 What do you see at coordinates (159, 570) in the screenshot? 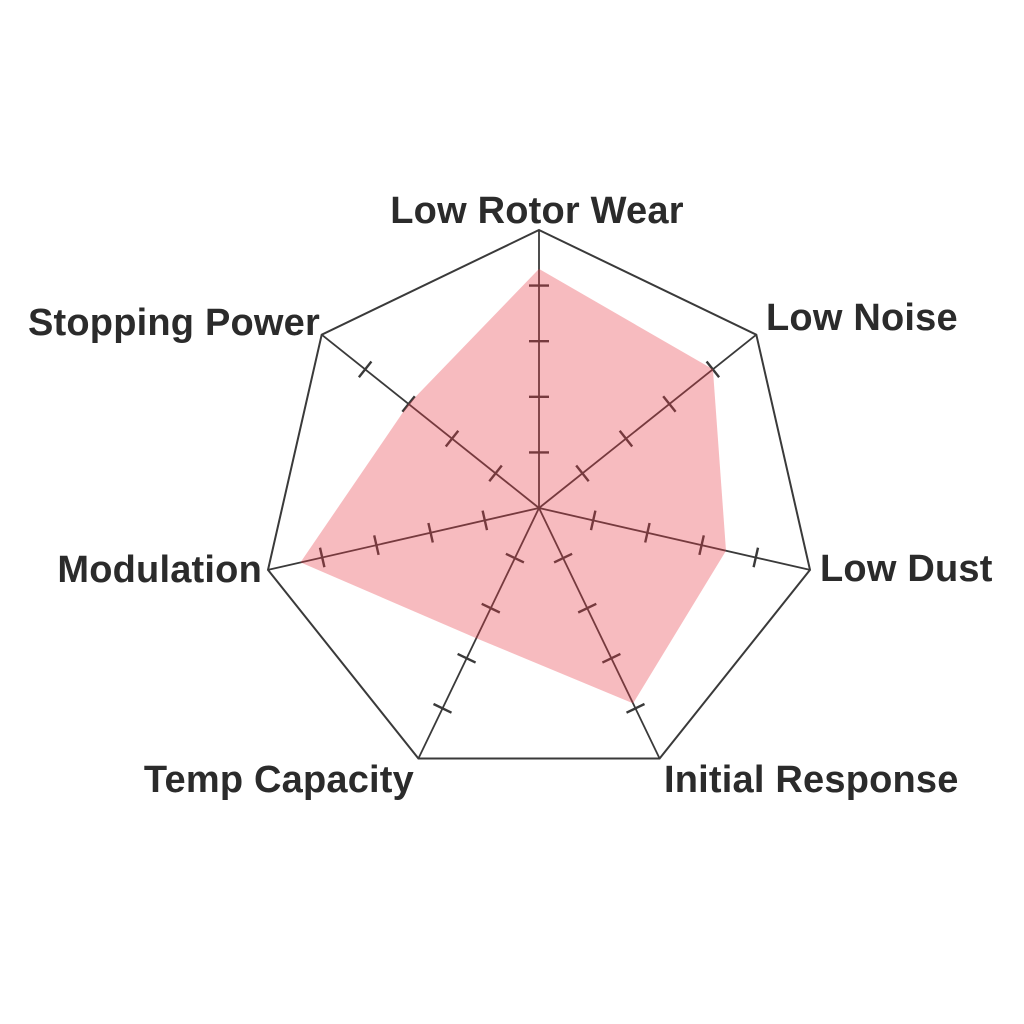
I see `axis-label-modulation: Modulation` at bounding box center [159, 570].